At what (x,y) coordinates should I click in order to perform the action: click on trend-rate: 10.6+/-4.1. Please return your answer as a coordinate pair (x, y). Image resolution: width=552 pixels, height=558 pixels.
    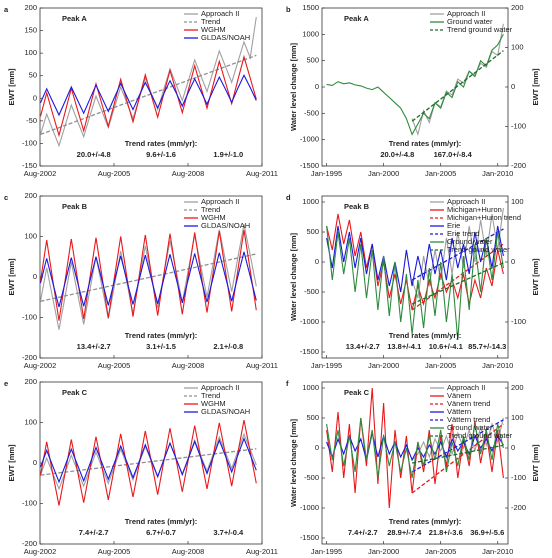
    Looking at the image, I should click on (446, 346).